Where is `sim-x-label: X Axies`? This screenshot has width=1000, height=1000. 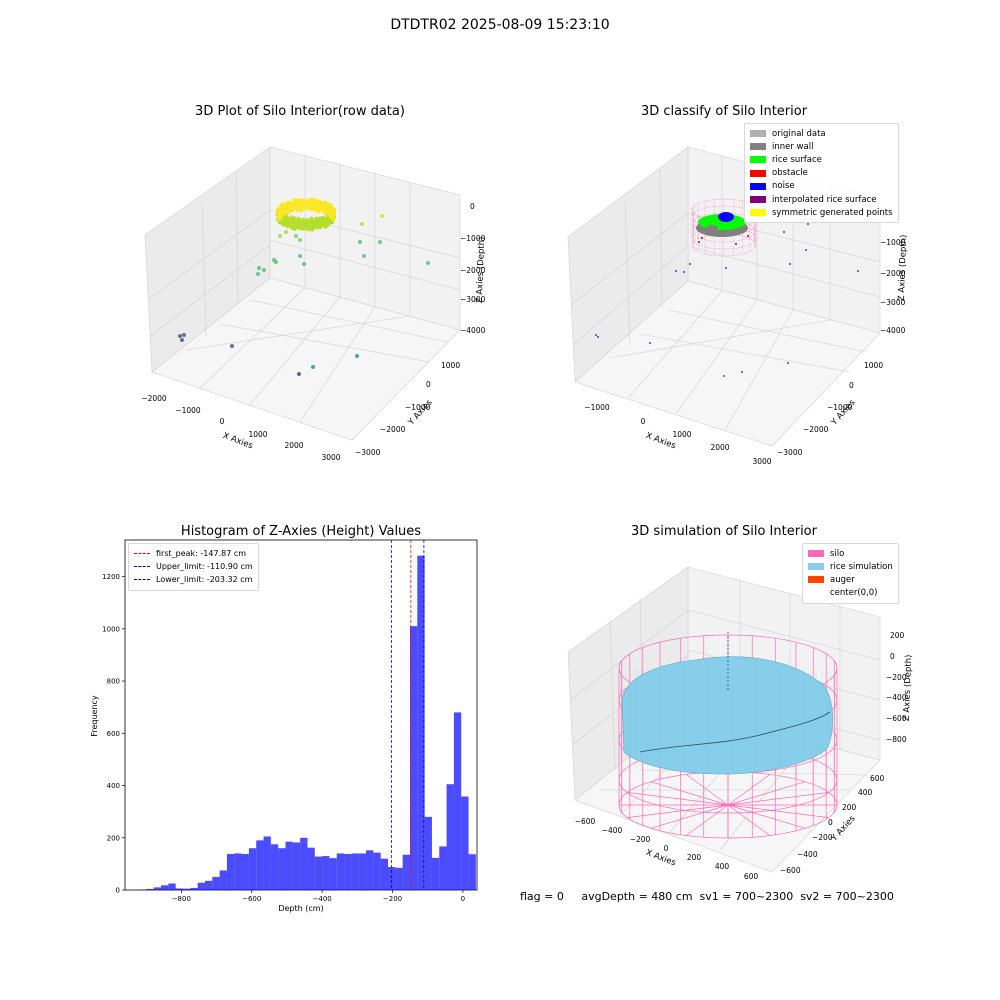
sim-x-label: X Axies is located at coordinates (660, 858).